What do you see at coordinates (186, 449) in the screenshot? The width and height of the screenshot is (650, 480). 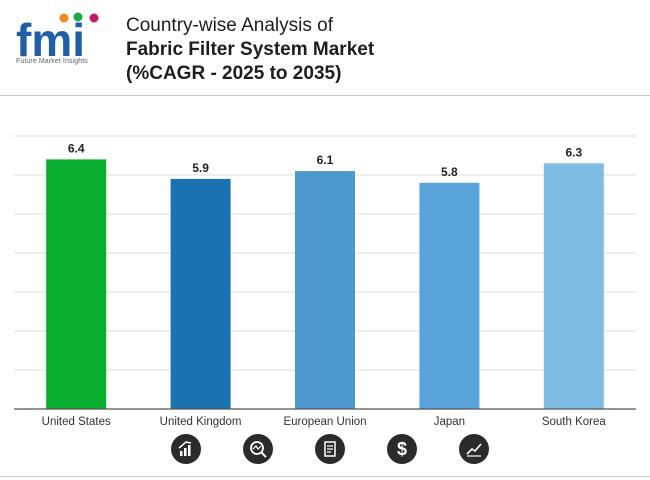 I see `growth-chart-icon` at bounding box center [186, 449].